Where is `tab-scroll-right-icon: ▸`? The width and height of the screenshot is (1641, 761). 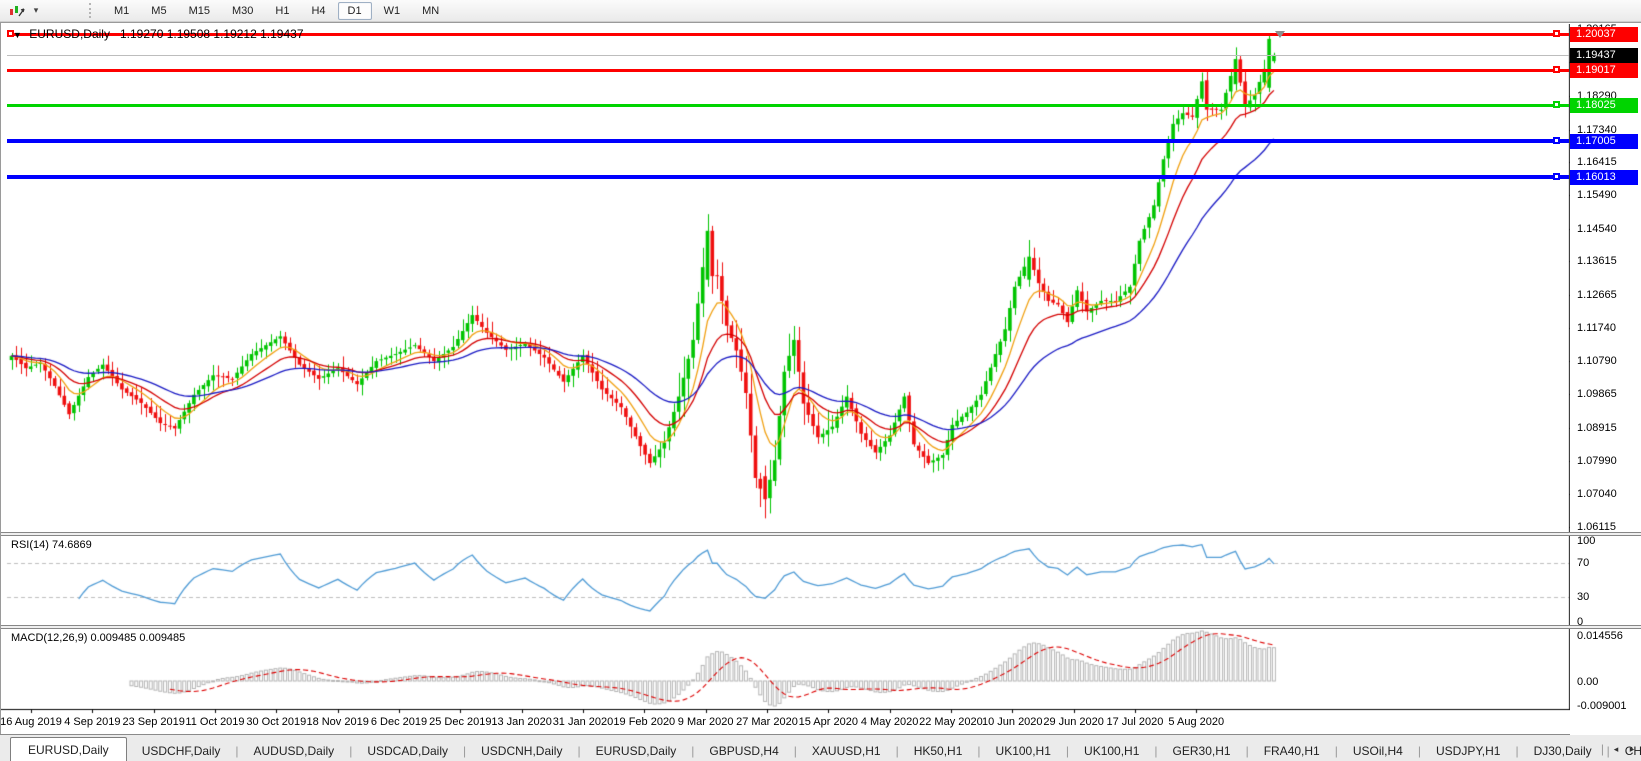 tab-scroll-right-icon: ▸ is located at coordinates (1632, 748).